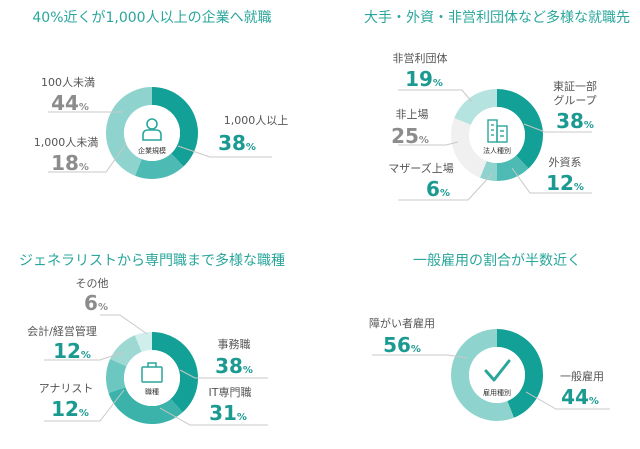 The width and height of the screenshot is (640, 449). I want to click on center-label: 雇用種別, so click(497, 392).